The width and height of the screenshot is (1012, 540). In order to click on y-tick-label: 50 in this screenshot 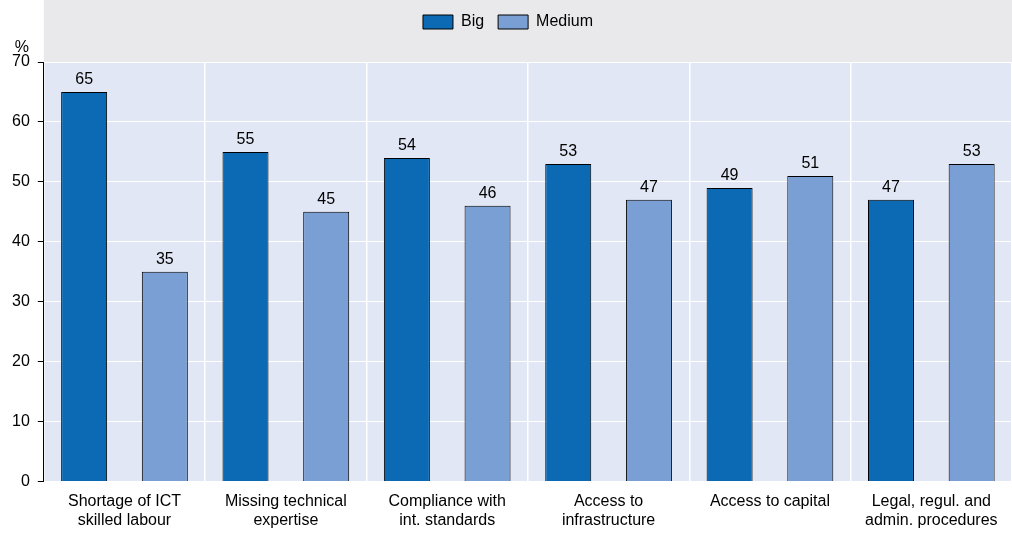, I will do `click(21, 181)`.